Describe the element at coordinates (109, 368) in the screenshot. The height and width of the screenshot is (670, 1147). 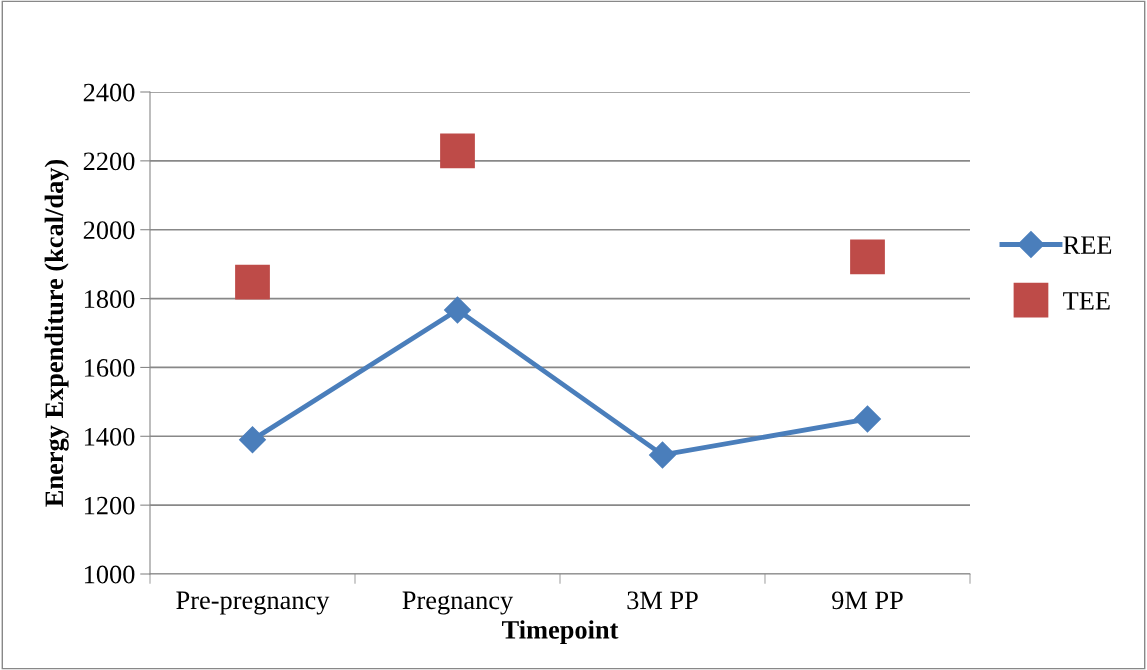
I see `y-tick-label: 1600` at that location.